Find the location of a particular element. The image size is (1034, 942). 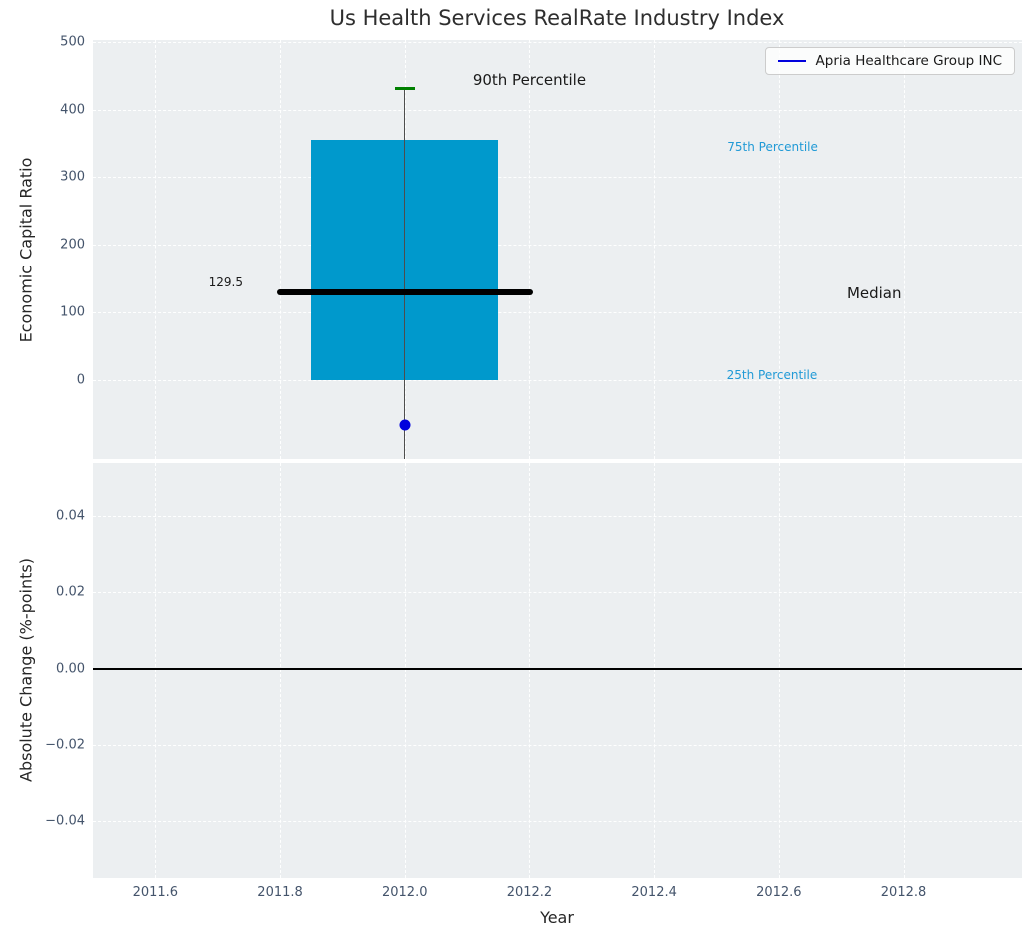

x-tick-label: 2012.2 is located at coordinates (529, 892).